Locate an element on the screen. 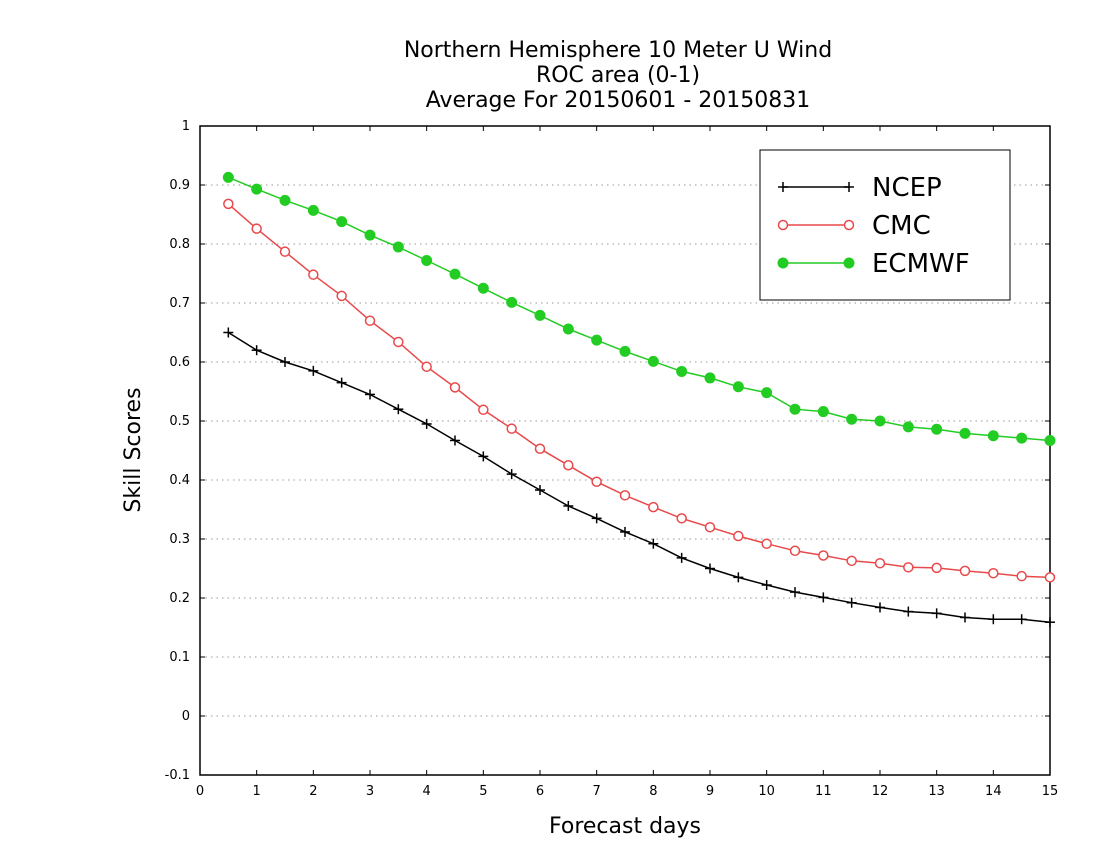 The image size is (1100, 850). x-tick-label: 11 is located at coordinates (823, 791).